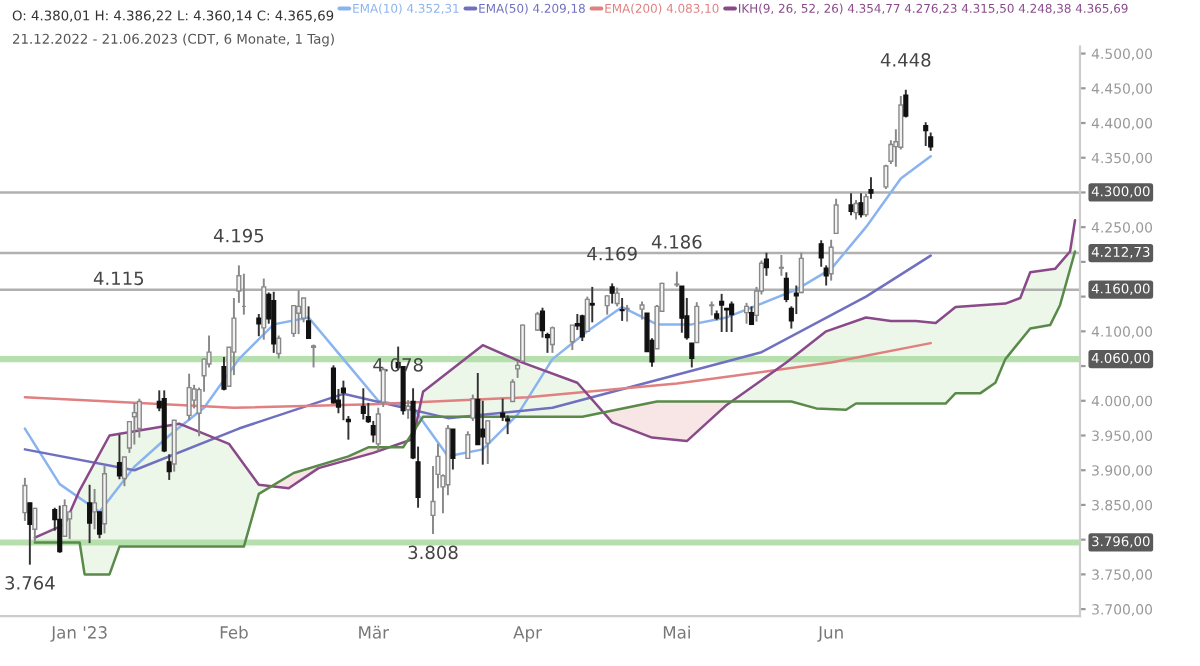 Image resolution: width=1200 pixels, height=666 pixels. I want to click on annotation: 4.448, so click(905, 60).